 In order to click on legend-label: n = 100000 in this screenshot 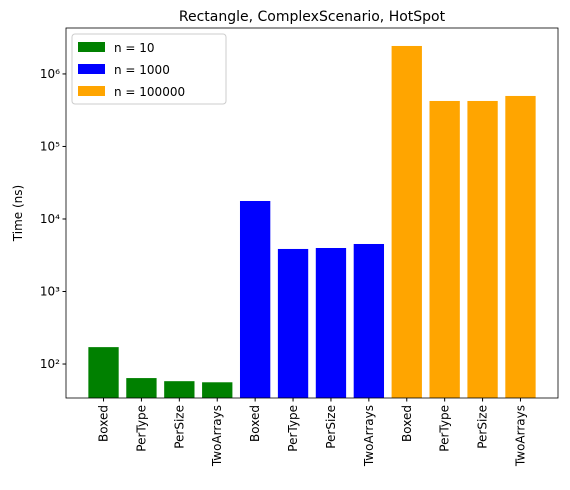, I will do `click(149, 92)`.